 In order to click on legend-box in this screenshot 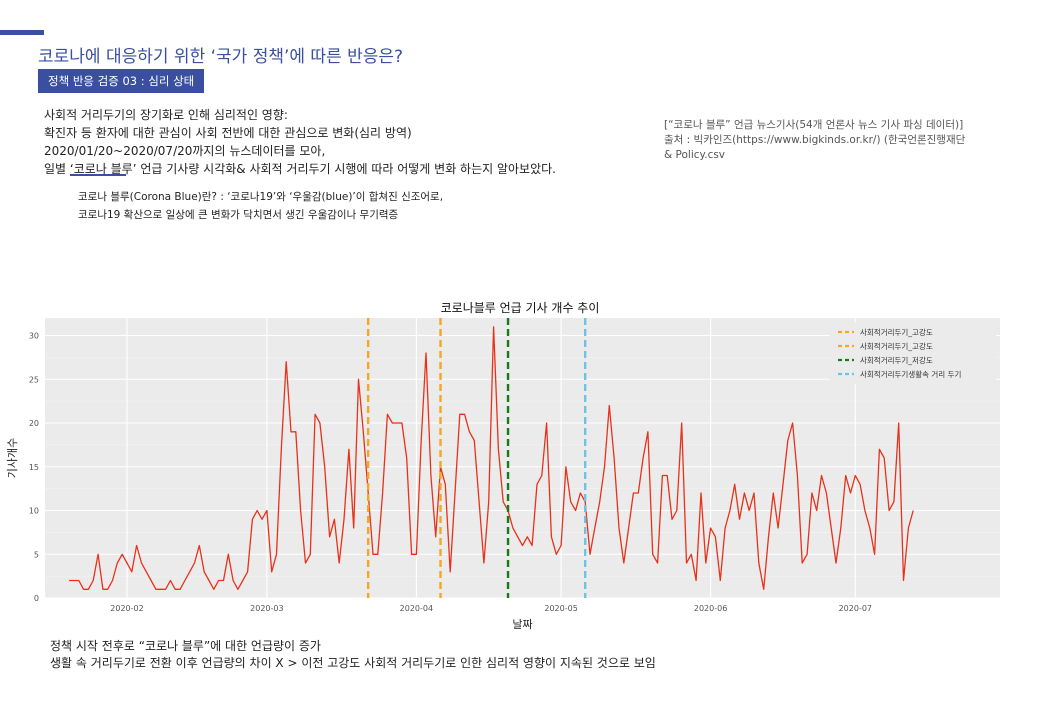, I will do `click(913, 353)`.